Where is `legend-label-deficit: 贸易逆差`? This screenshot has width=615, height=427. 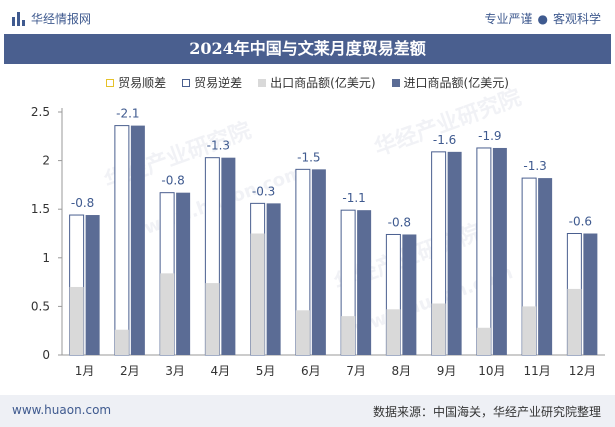 legend-label-deficit: 贸易逆差 is located at coordinates (218, 83).